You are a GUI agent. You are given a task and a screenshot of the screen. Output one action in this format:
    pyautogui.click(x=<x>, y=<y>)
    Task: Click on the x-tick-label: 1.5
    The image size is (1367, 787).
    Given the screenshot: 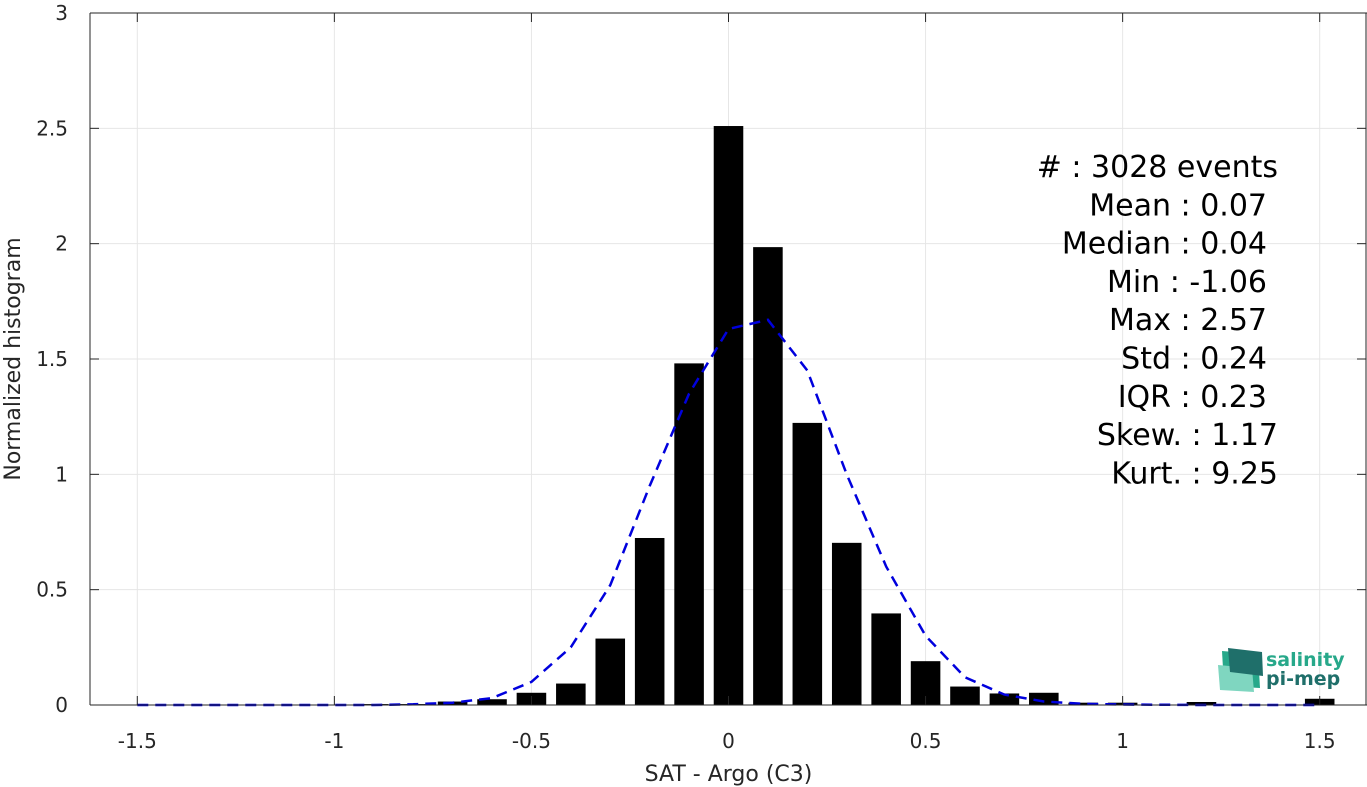 What is the action you would take?
    pyautogui.click(x=1320, y=741)
    